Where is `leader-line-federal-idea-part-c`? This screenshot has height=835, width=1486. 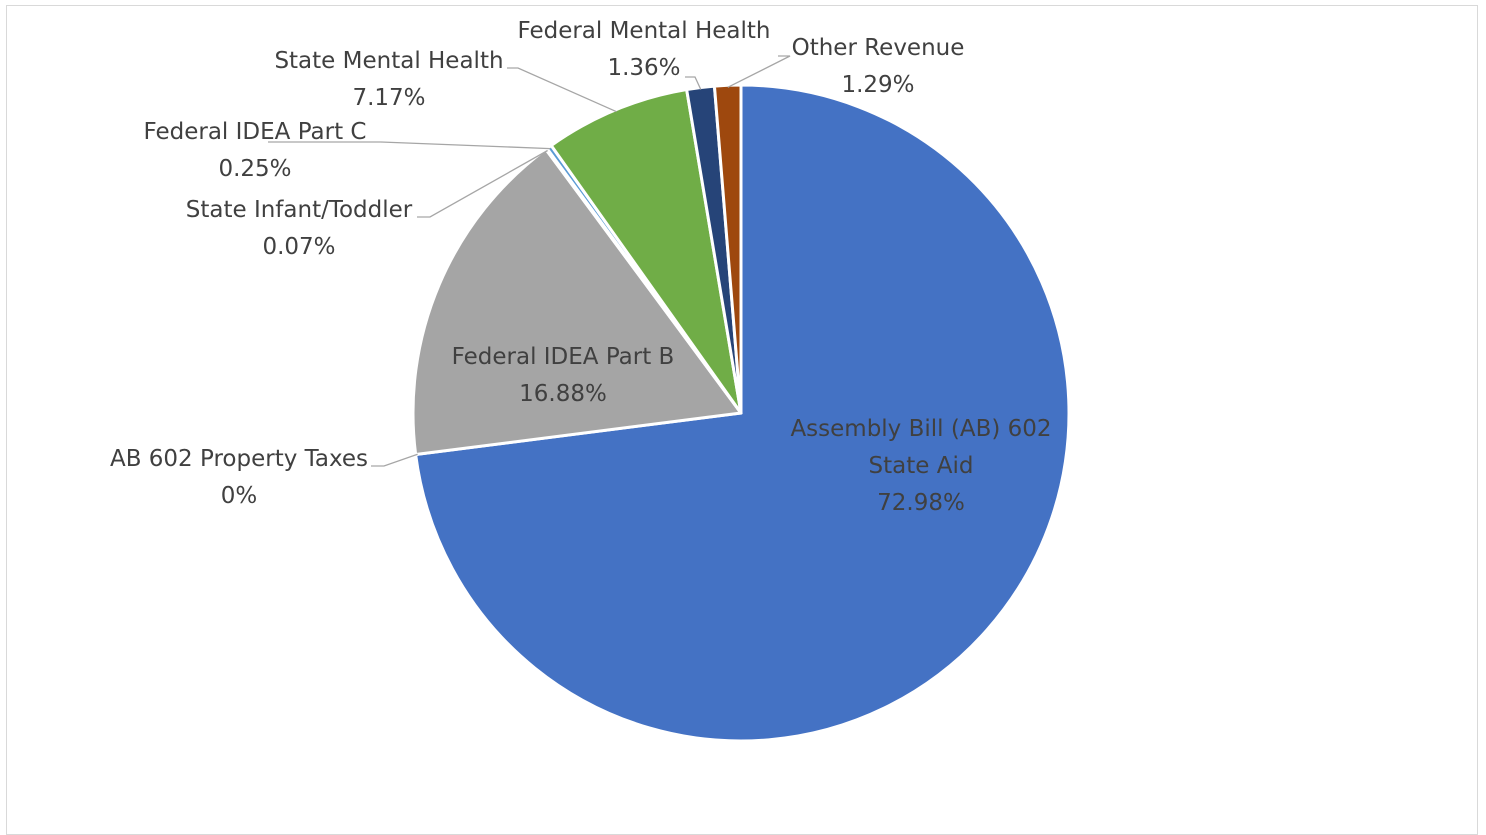 leader-line-federal-idea-part-c is located at coordinates (409, 145).